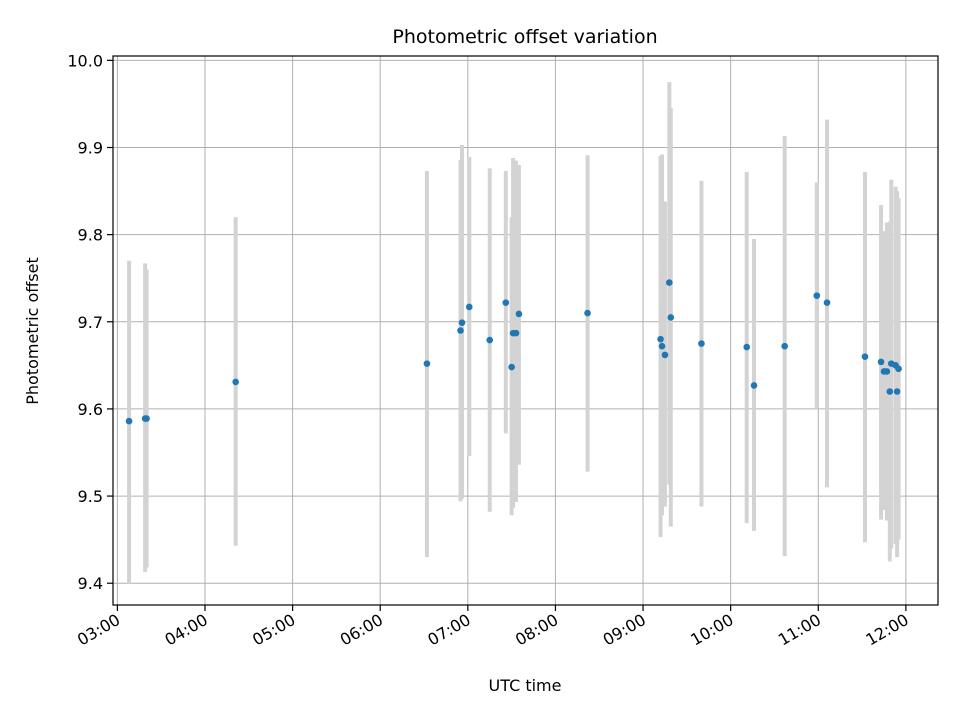 The width and height of the screenshot is (960, 720). I want to click on y-tick-label: 10.0, so click(85, 60).